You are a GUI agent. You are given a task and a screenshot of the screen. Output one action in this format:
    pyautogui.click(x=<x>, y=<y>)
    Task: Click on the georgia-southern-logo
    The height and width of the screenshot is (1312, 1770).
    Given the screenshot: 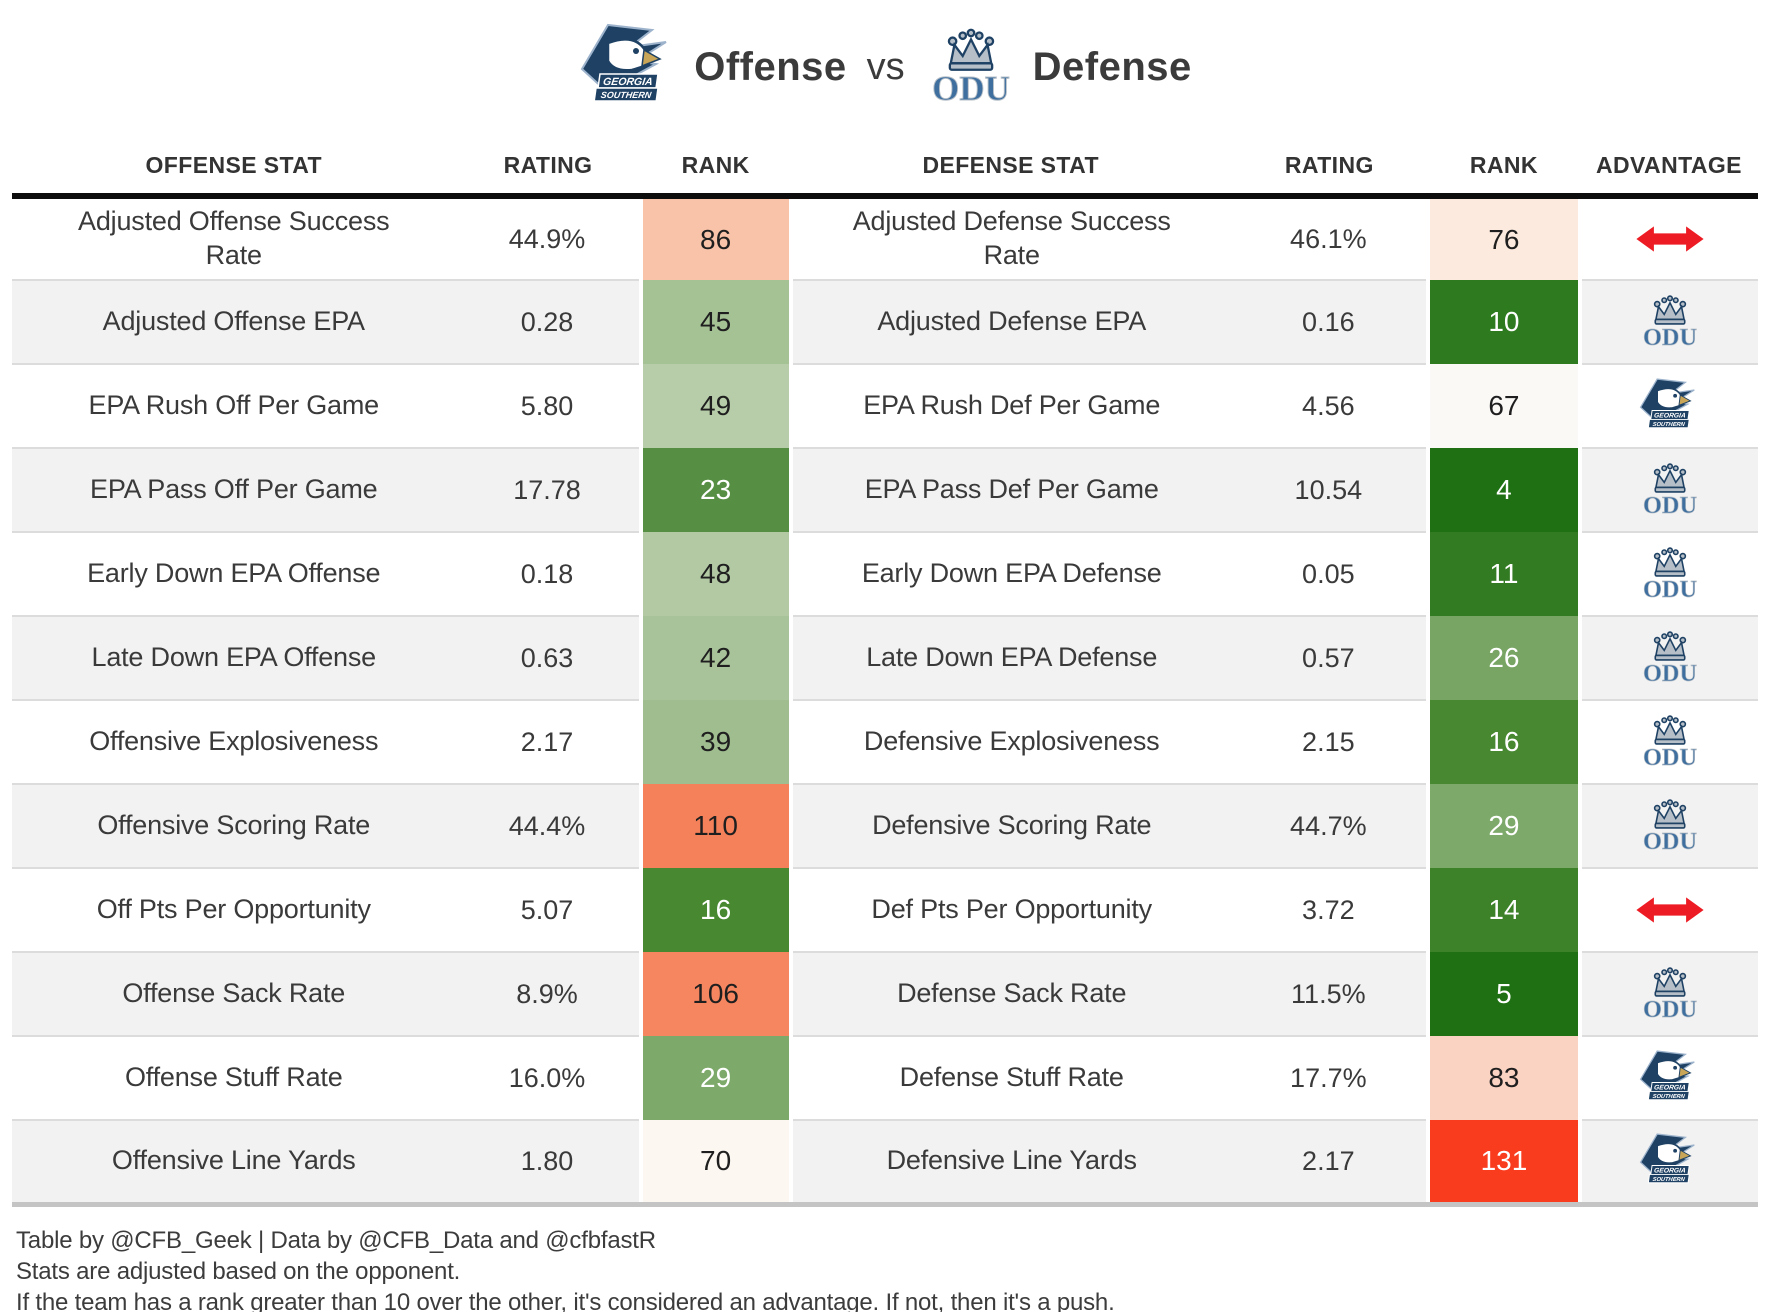 What is the action you would take?
    pyautogui.click(x=628, y=67)
    